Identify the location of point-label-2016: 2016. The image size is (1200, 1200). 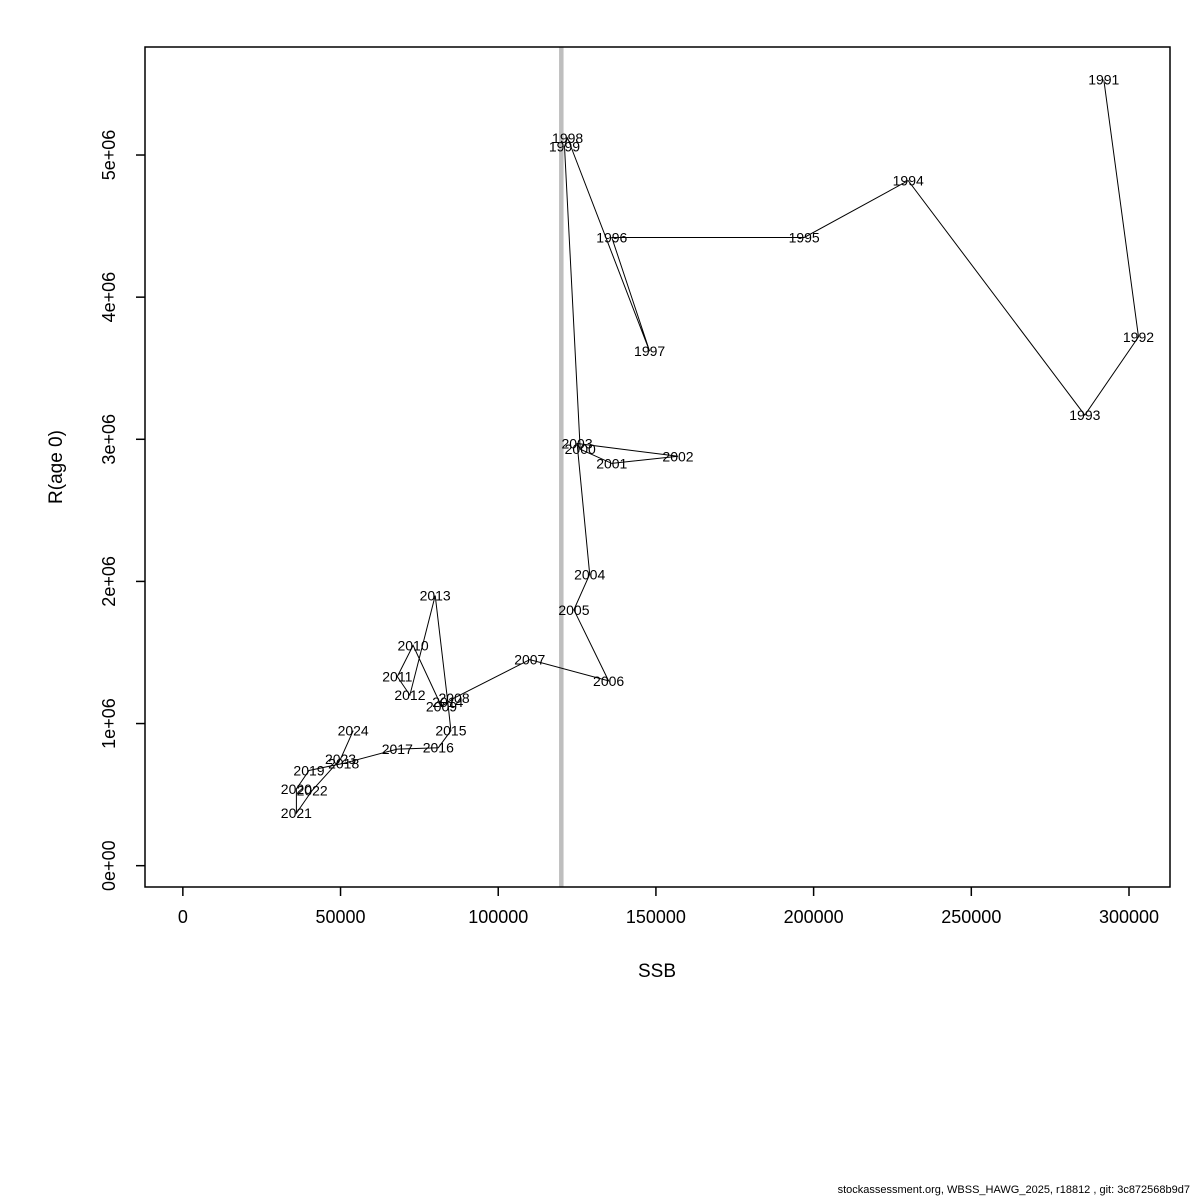
(438, 748).